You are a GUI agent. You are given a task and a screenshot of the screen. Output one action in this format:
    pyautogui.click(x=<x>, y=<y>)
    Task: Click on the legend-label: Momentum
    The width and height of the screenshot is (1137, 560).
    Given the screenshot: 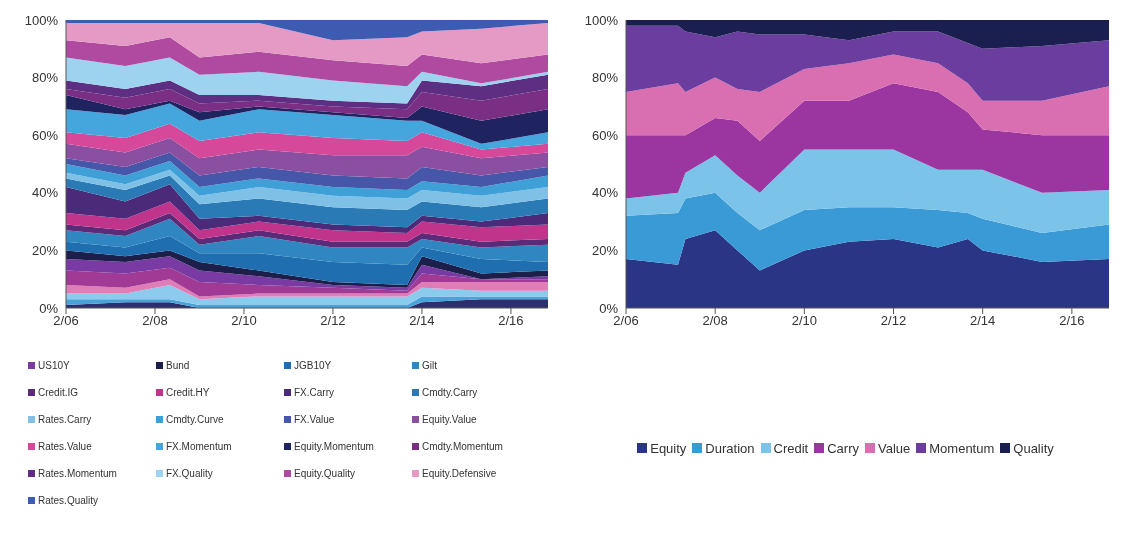 What is the action you would take?
    pyautogui.click(x=962, y=448)
    